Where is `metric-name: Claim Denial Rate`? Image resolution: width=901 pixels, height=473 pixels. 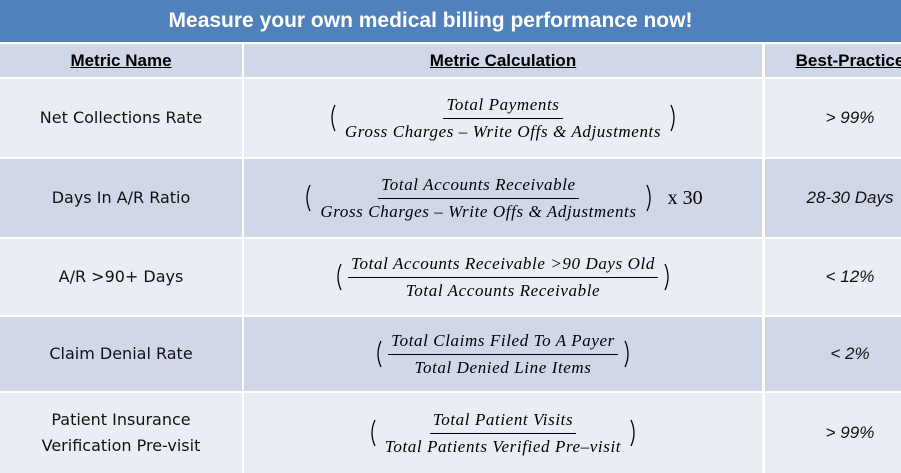
metric-name: Claim Denial Rate is located at coordinates (121, 354).